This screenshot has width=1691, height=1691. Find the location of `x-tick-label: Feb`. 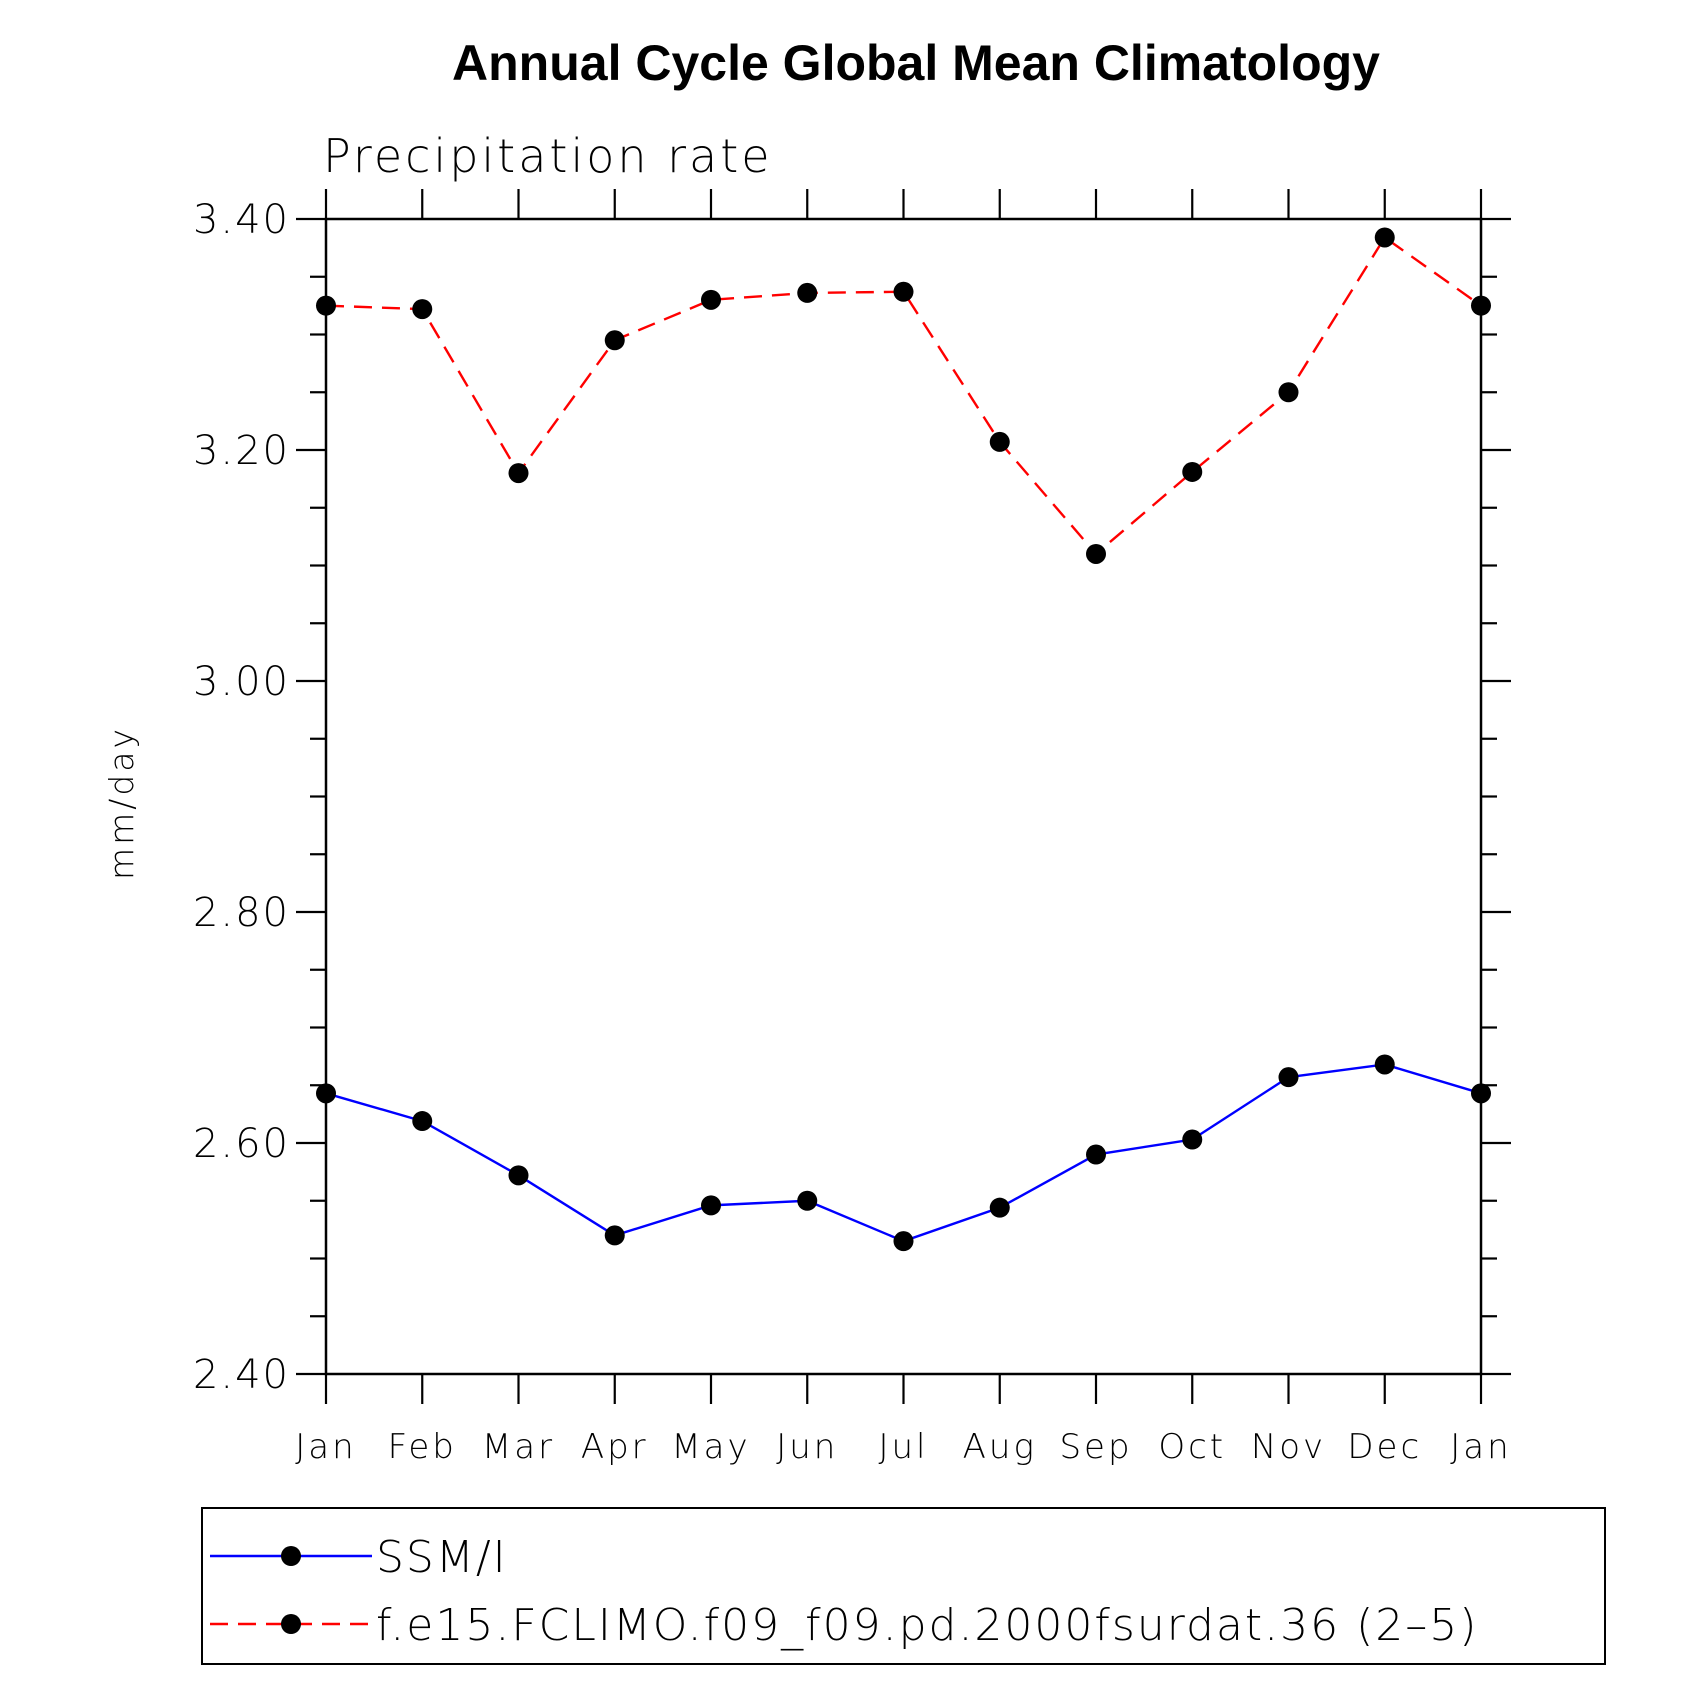

x-tick-label: Feb is located at coordinates (422, 1447).